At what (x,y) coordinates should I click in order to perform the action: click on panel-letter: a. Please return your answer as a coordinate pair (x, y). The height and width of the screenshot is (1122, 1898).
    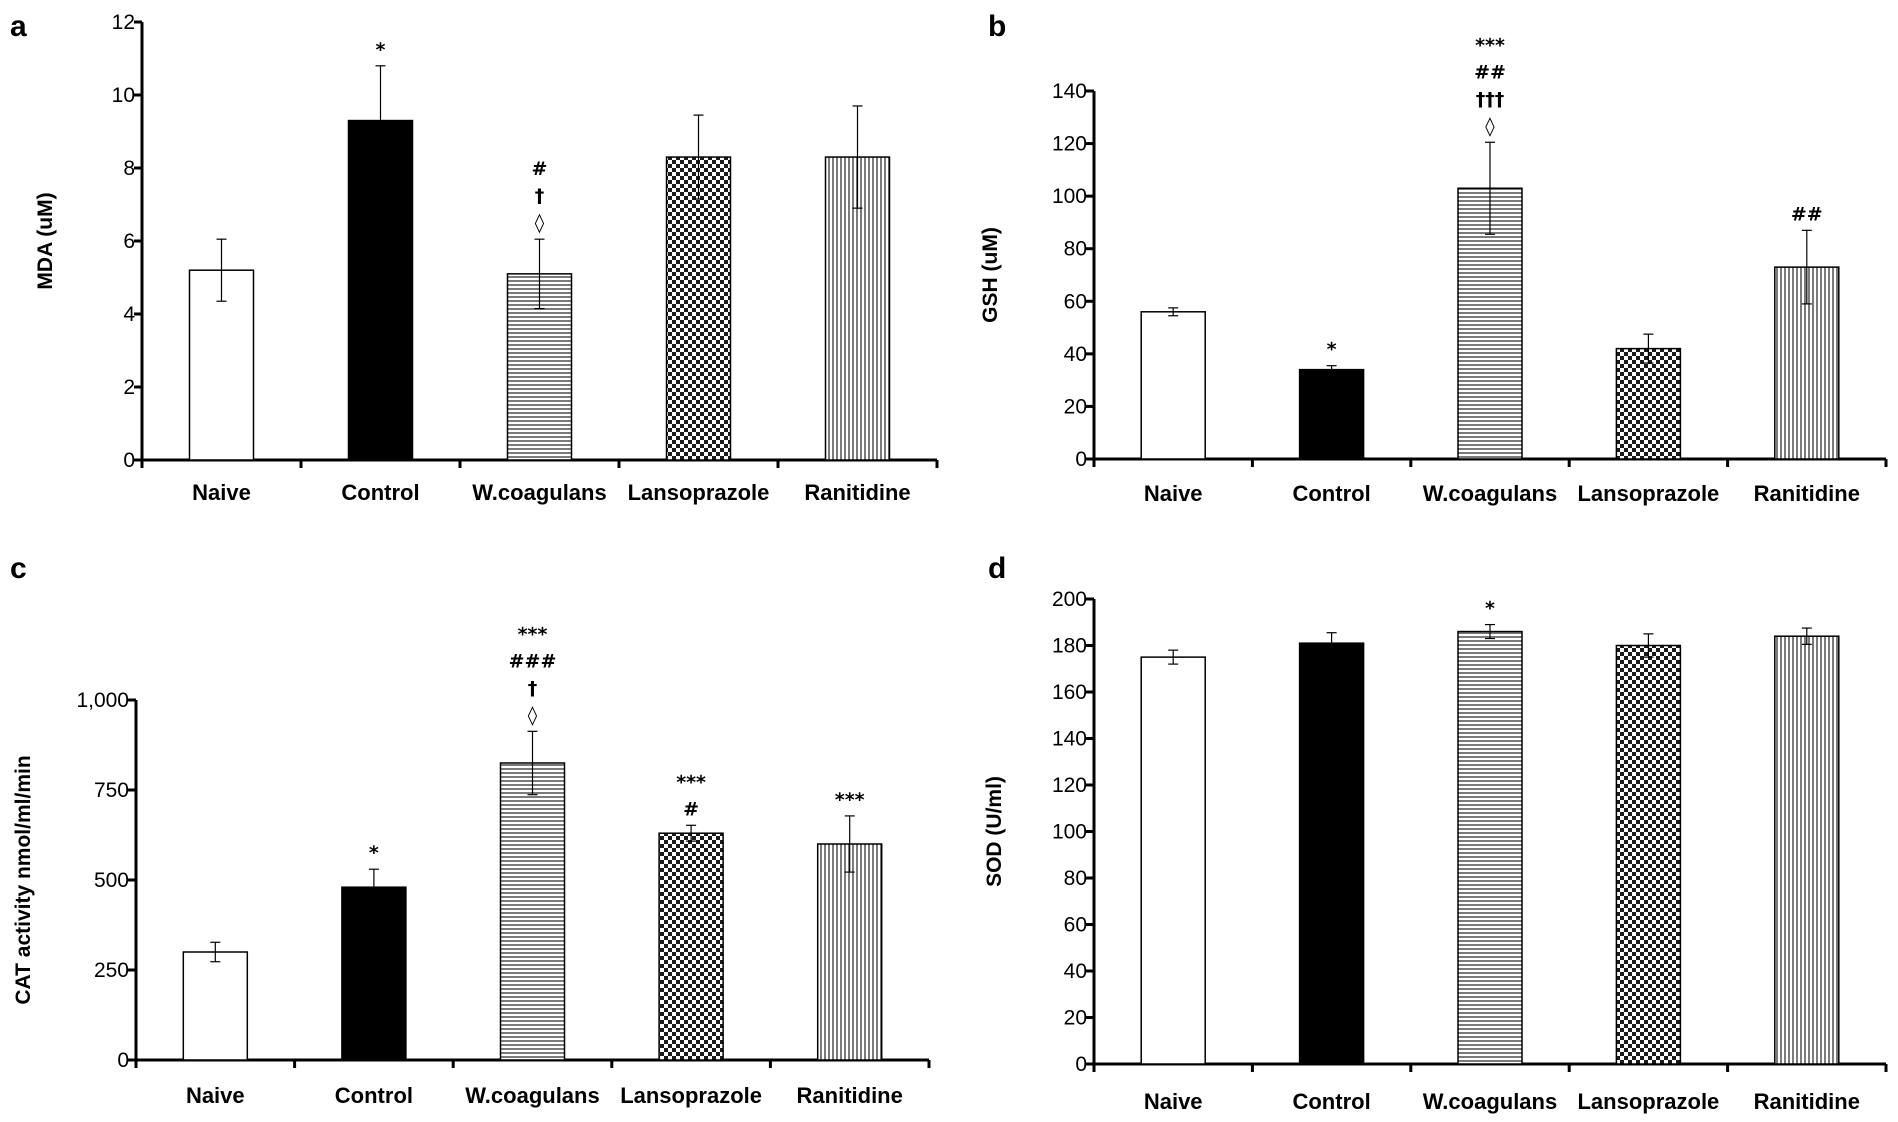
    Looking at the image, I should click on (18, 26).